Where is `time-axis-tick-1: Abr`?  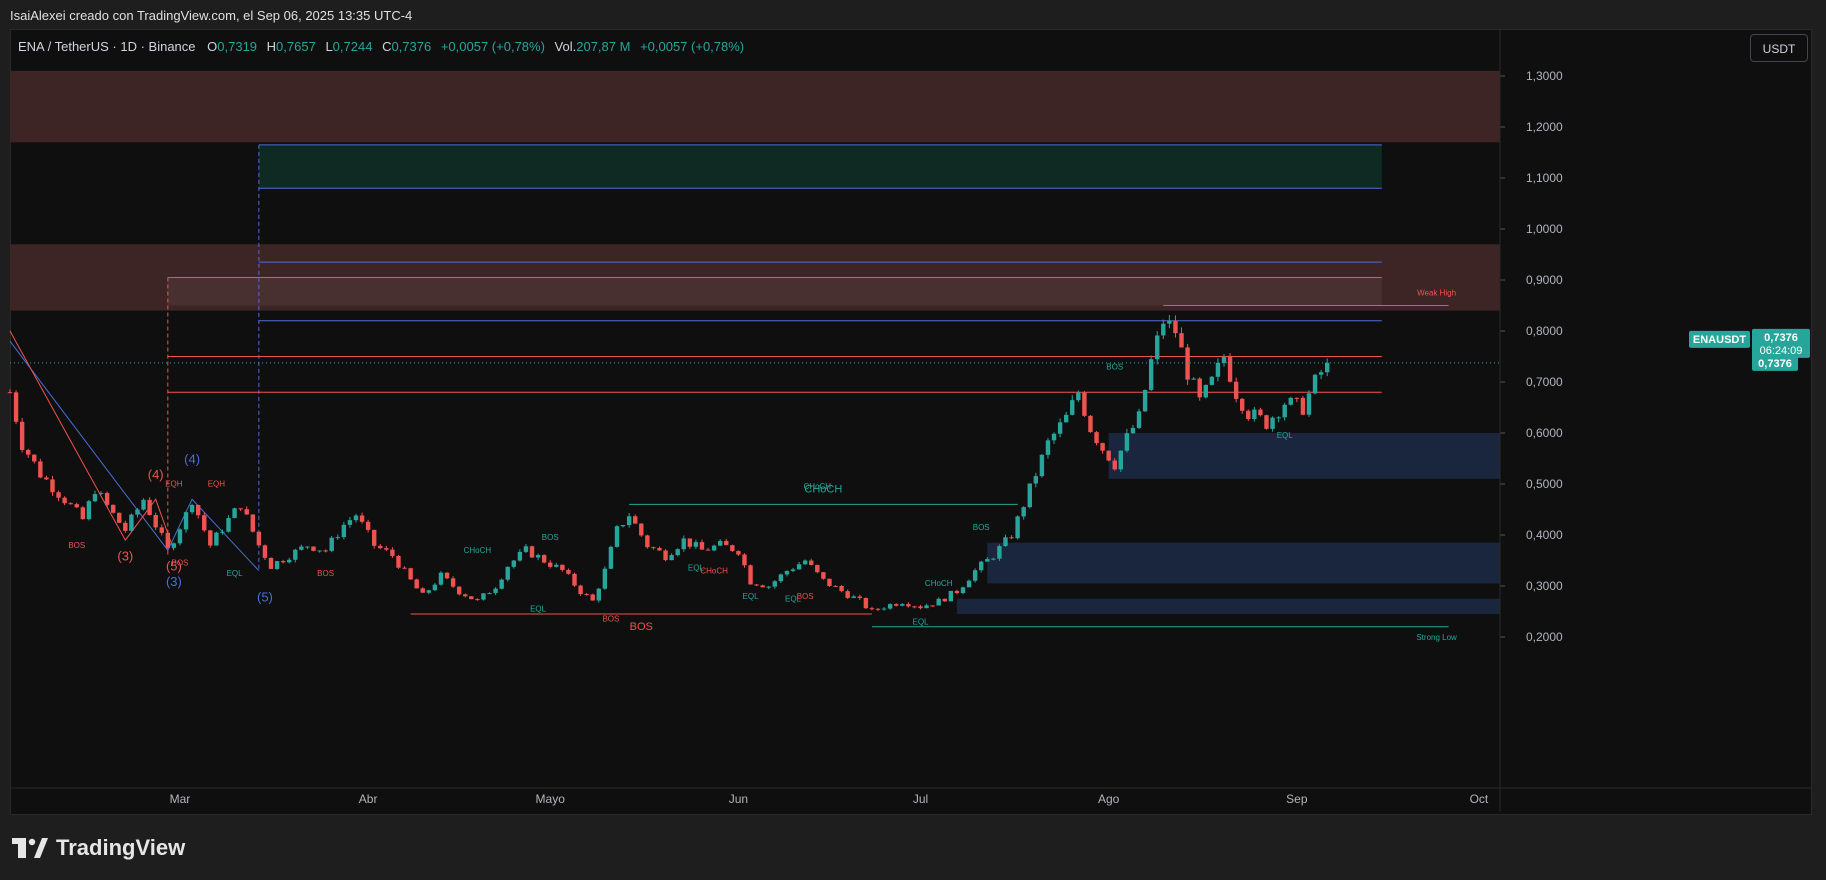
time-axis-tick-1: Abr is located at coordinates (368, 799).